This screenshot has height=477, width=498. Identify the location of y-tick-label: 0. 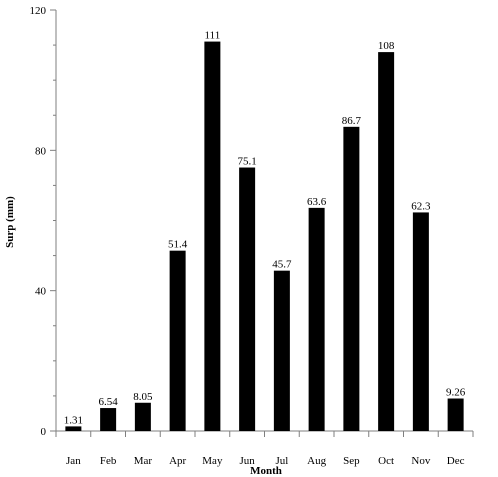
(44, 432).